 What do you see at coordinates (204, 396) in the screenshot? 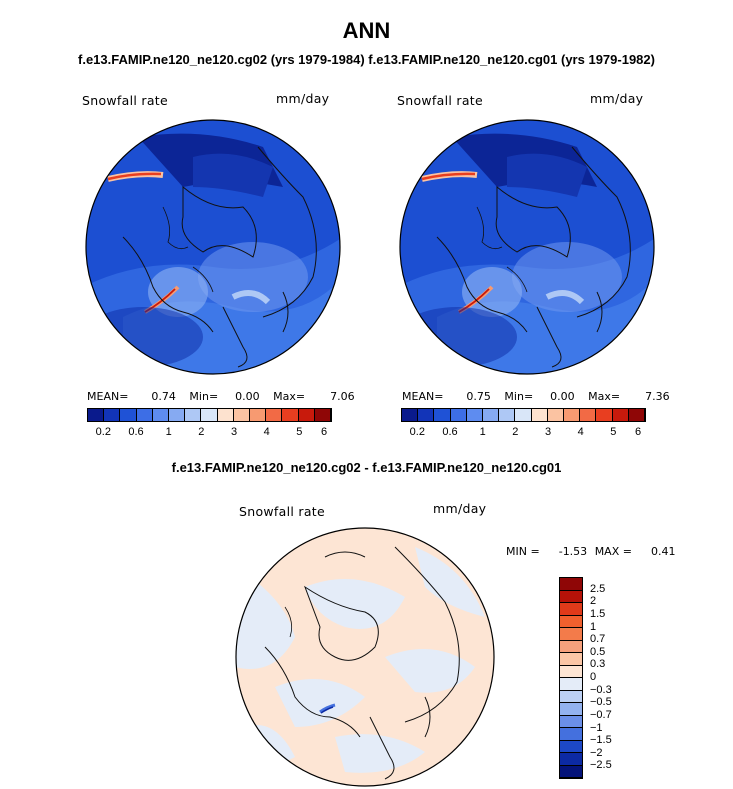
I see `left-min-label: Min=` at bounding box center [204, 396].